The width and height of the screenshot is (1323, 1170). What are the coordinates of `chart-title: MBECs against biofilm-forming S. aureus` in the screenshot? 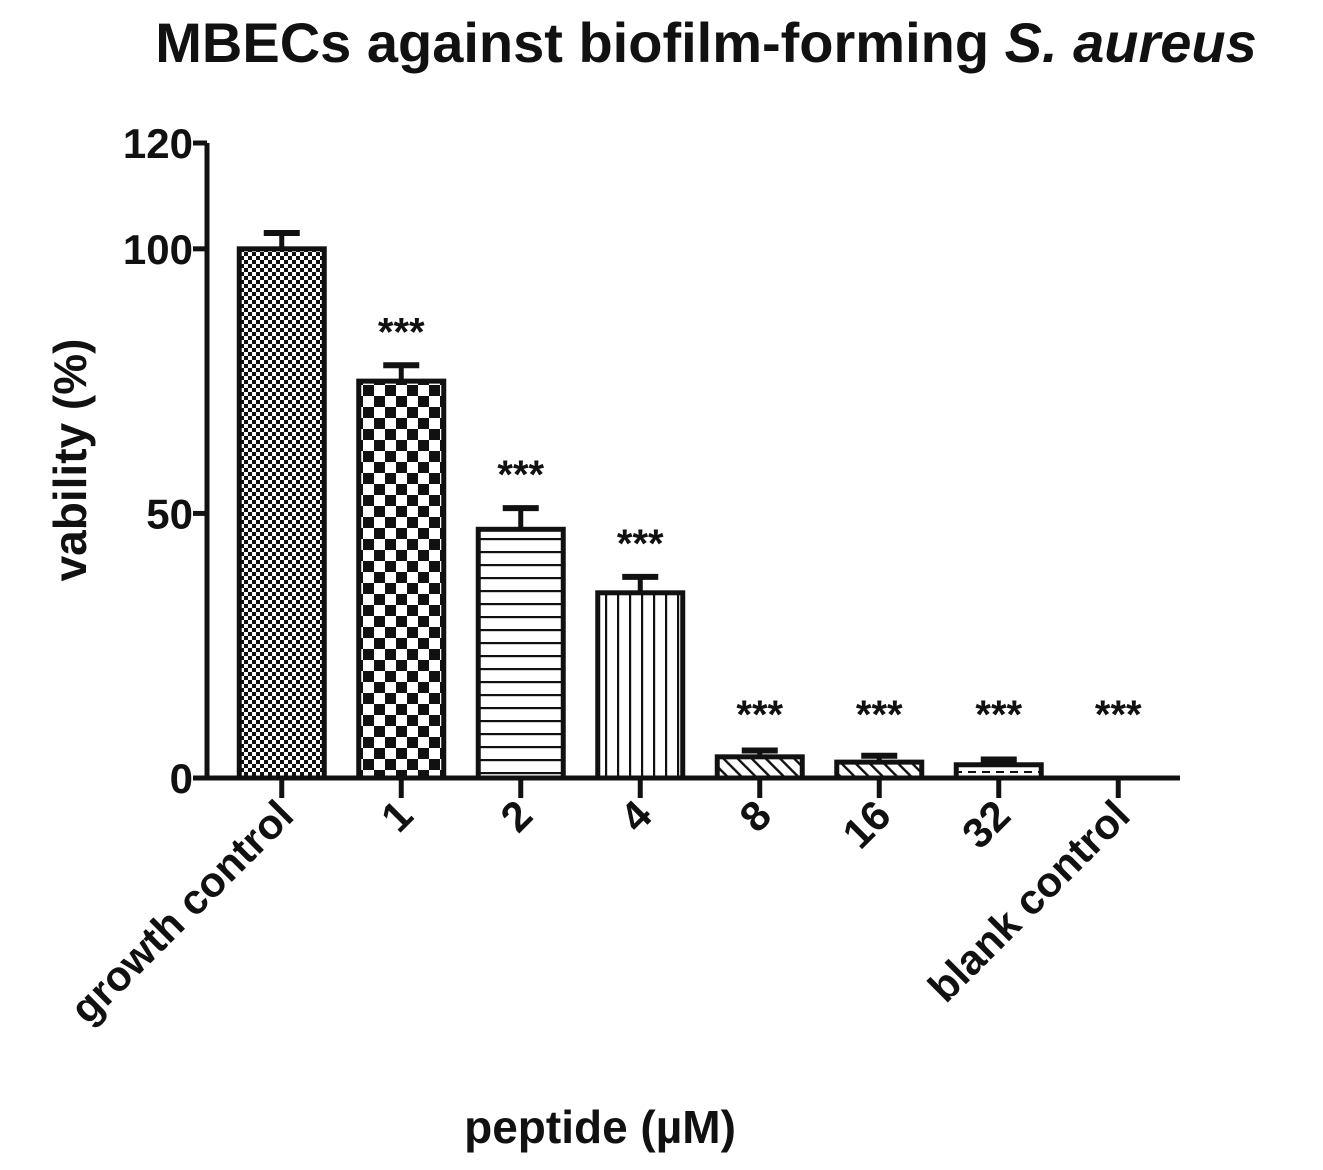 It's located at (705, 42).